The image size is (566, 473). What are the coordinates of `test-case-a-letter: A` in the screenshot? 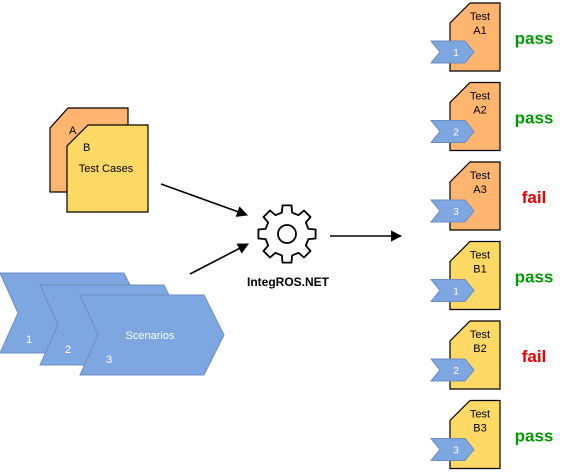 It's located at (73, 131).